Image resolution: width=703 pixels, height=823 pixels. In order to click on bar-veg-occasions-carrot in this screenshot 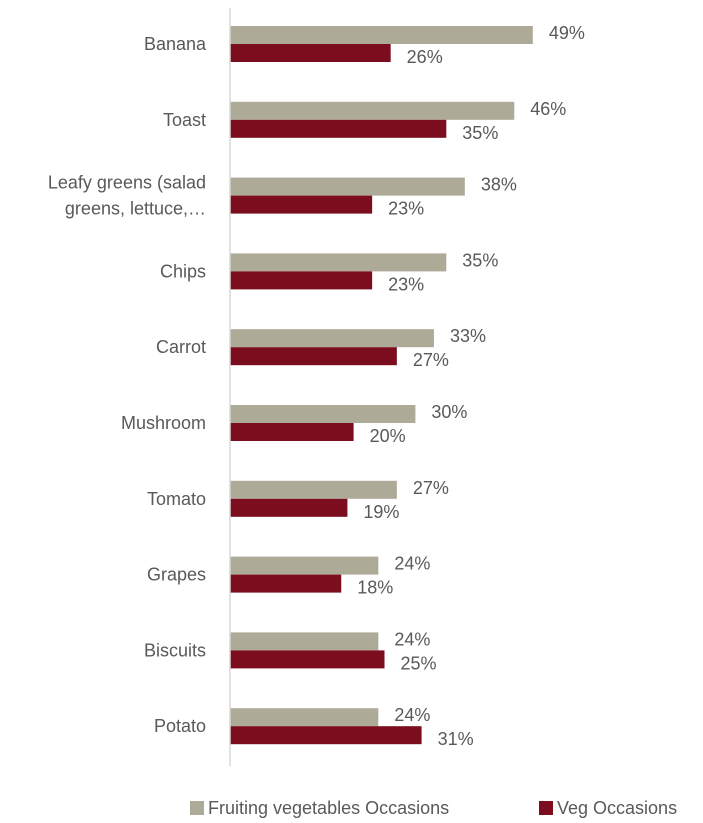, I will do `click(313, 356)`.